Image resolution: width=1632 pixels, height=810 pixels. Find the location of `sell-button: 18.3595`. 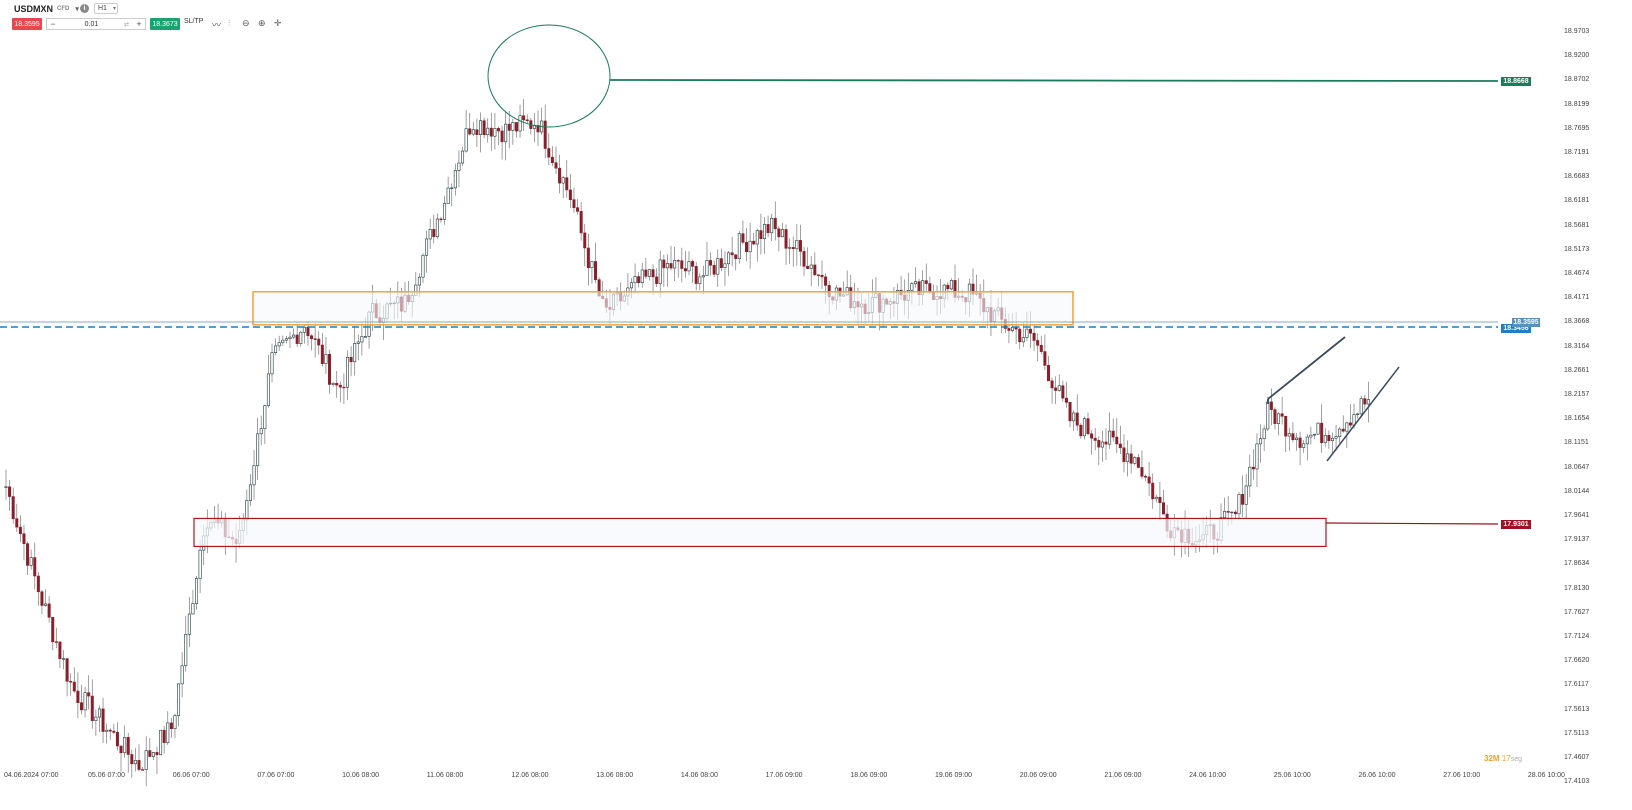

sell-button: 18.3595 is located at coordinates (27, 24).